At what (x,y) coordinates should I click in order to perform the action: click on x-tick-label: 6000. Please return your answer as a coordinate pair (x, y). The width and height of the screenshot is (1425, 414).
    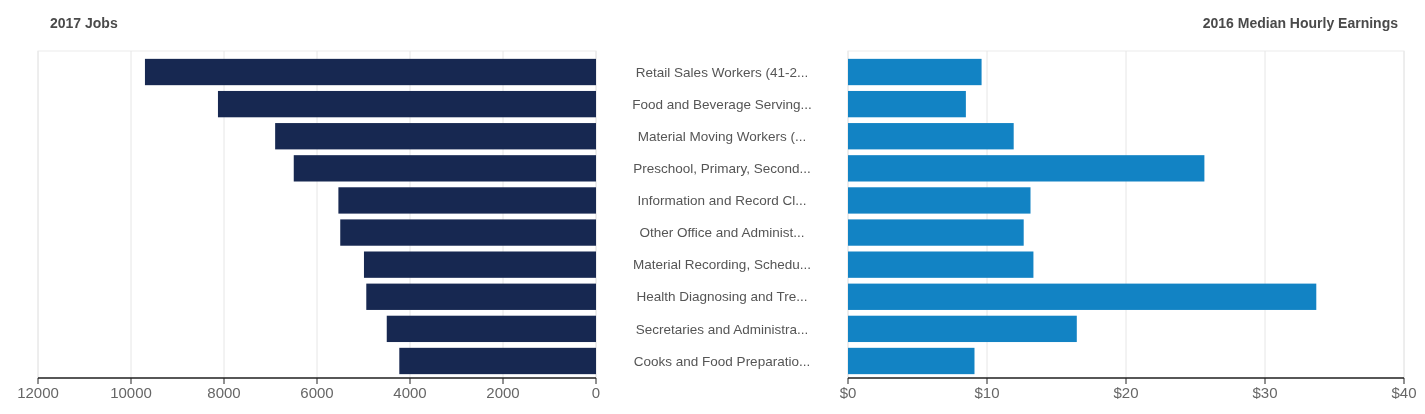
    Looking at the image, I should click on (317, 392).